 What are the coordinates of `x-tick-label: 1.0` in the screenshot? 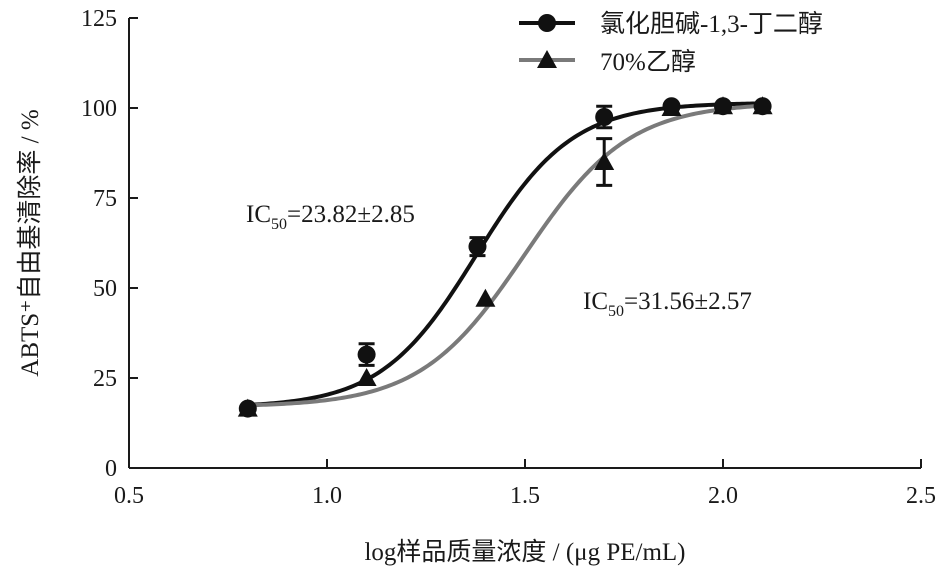 It's located at (327, 496).